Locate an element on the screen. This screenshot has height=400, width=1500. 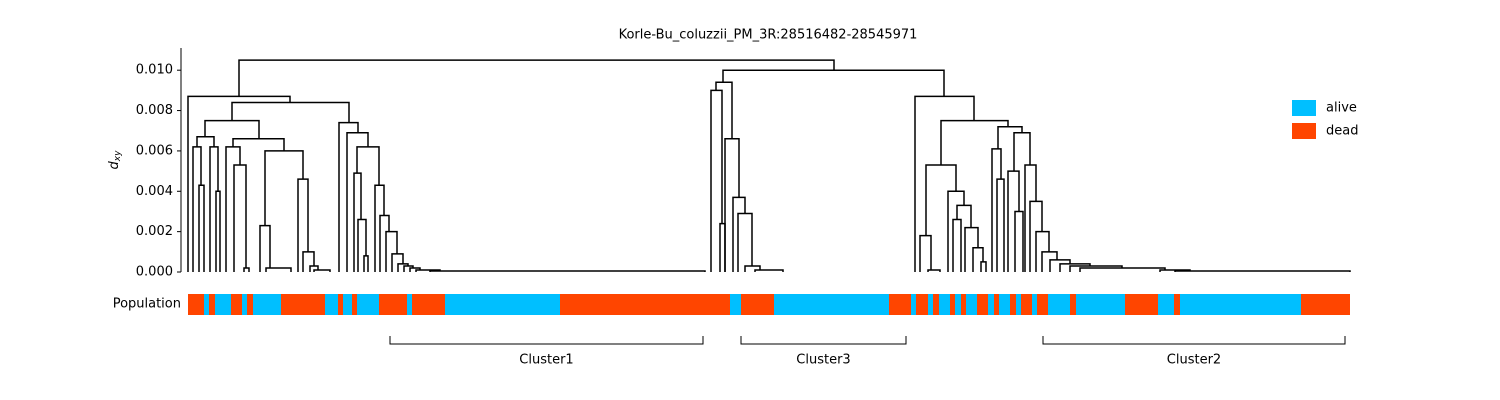
y-tick-label: 0.010 is located at coordinates (154, 70).